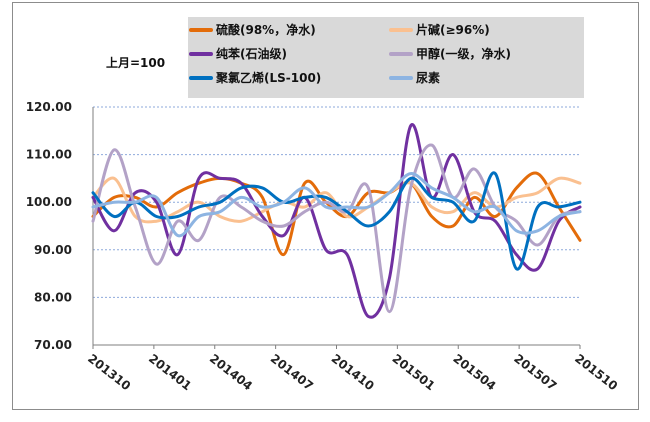 This screenshot has height=422, width=650. Describe the element at coordinates (386, 57) in the screenshot. I see `legend-box` at that location.